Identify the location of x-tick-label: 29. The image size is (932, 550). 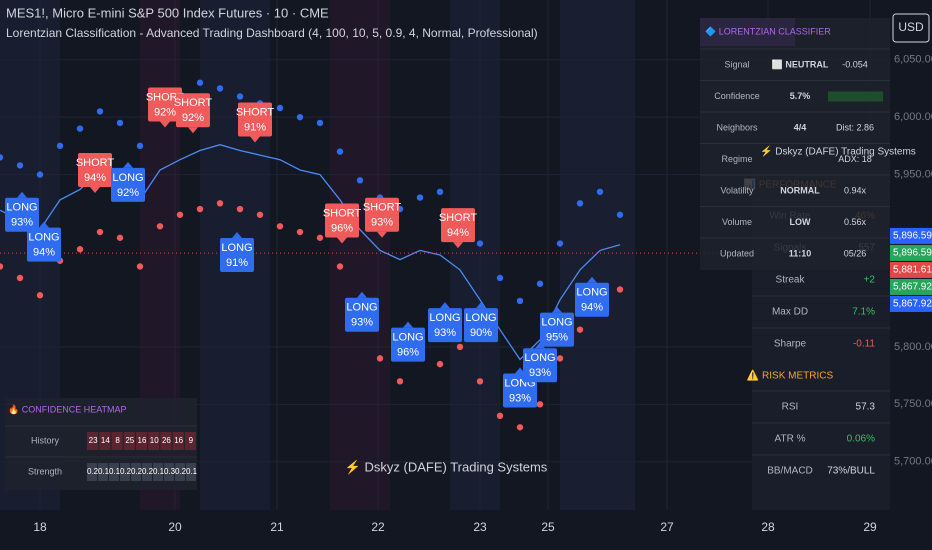
(870, 527).